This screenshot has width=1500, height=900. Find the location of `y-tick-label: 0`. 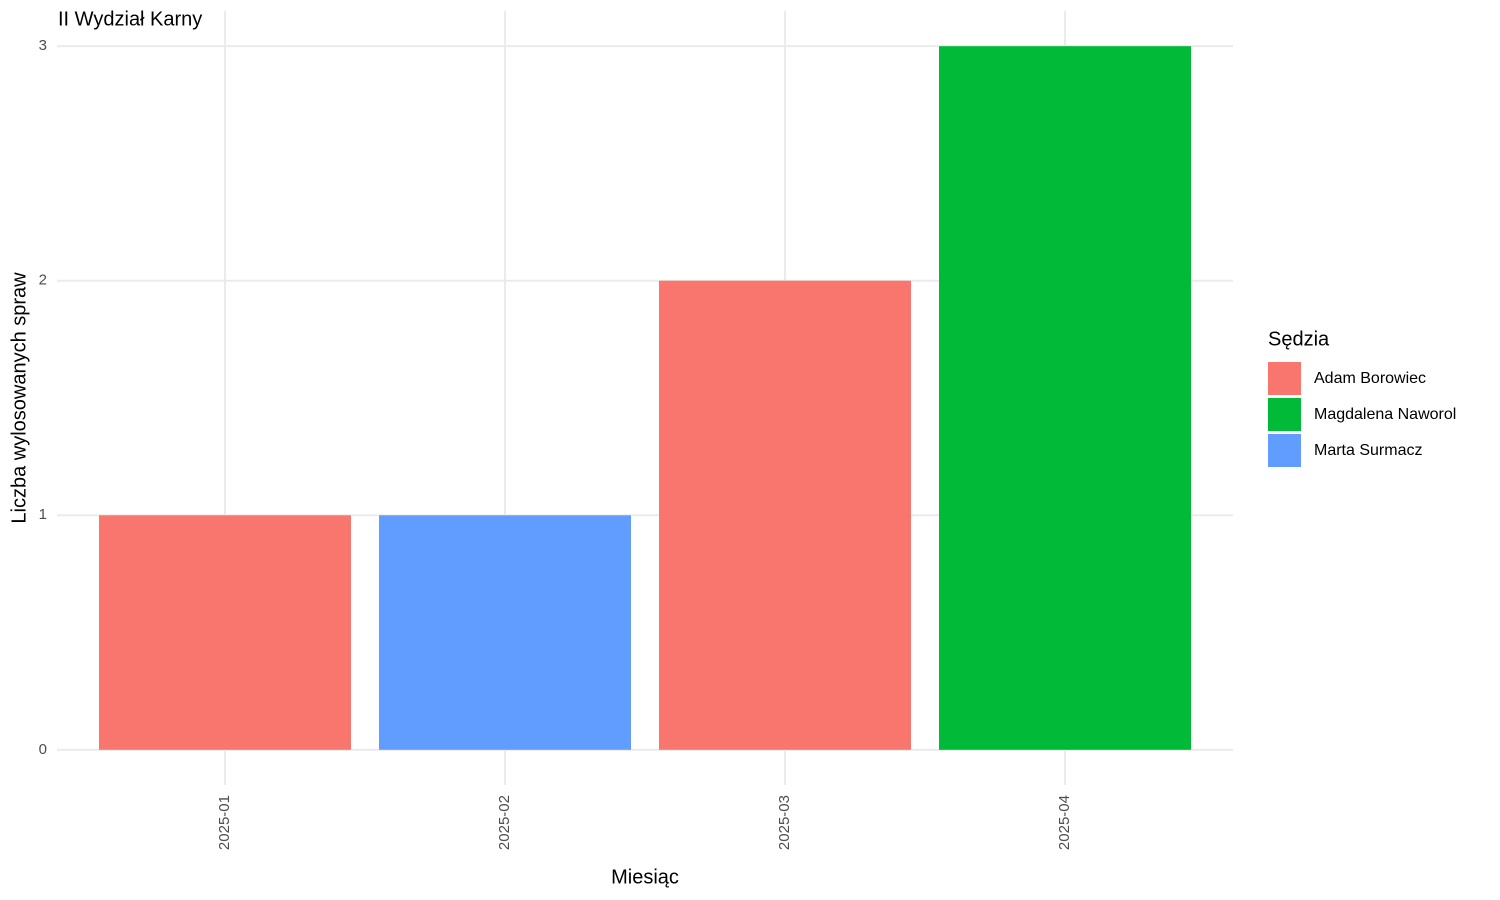

y-tick-label: 0 is located at coordinates (43, 749).